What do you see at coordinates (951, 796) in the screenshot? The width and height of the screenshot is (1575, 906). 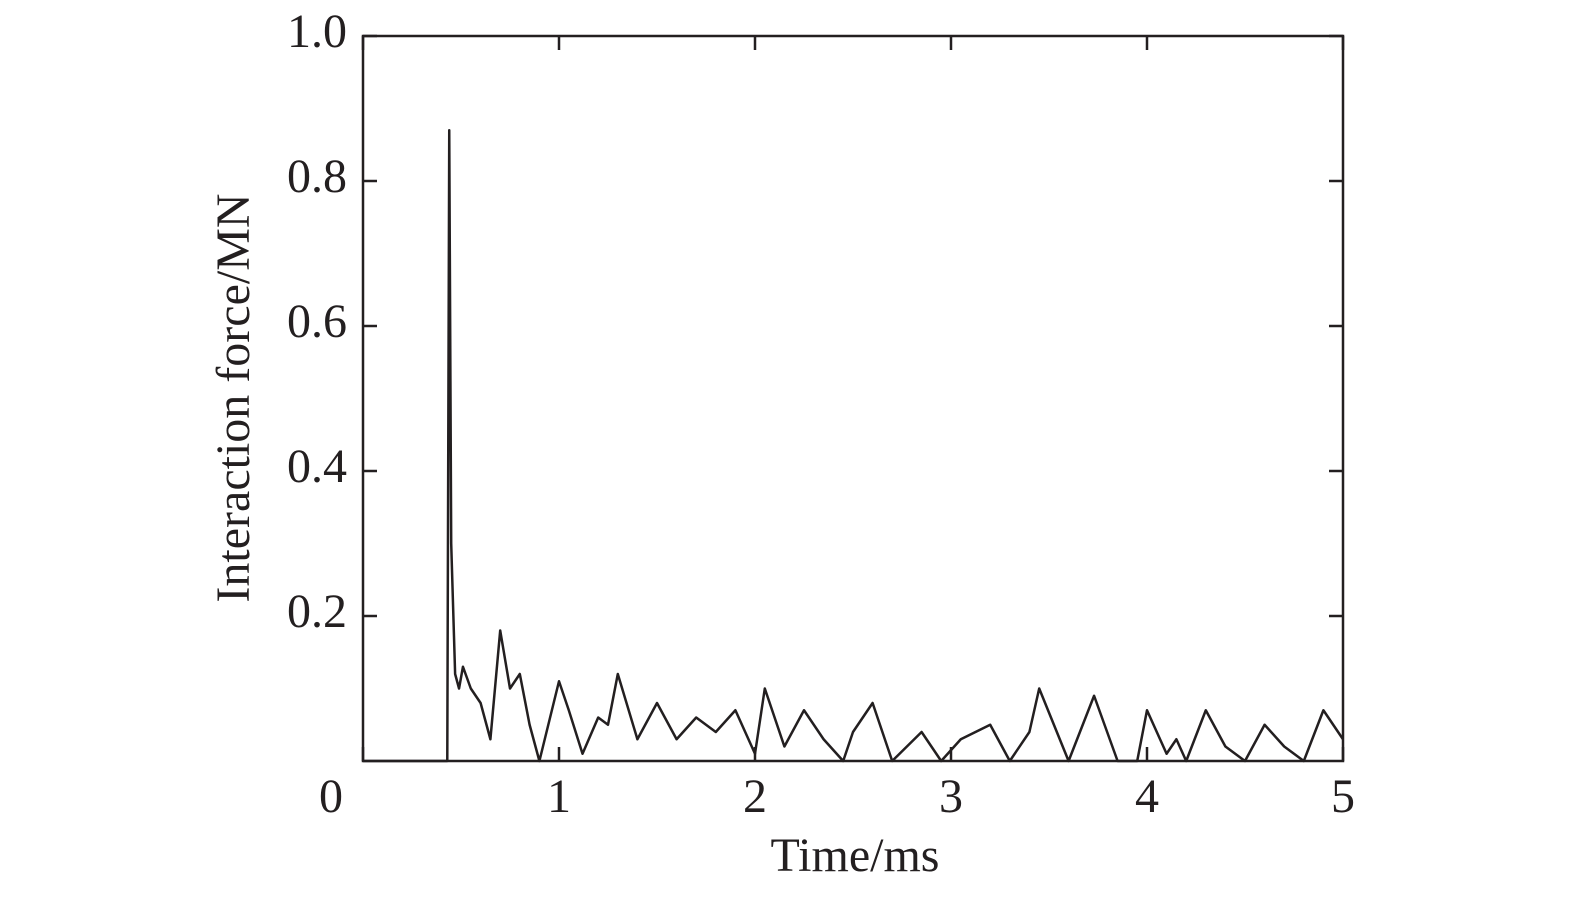 I see `x-tick-label: 3` at bounding box center [951, 796].